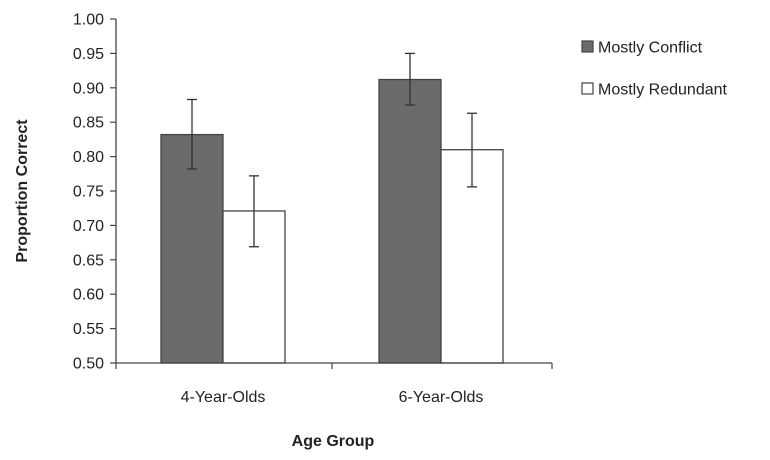 The image size is (770, 460). I want to click on legend-swatch-mostly-redundant, so click(587, 88).